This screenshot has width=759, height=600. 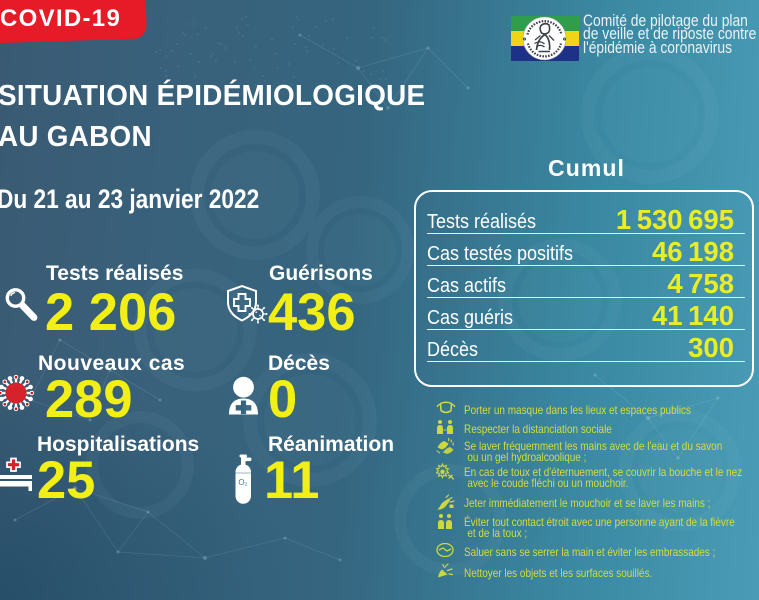 I want to click on svg-text: O₂, so click(x=242, y=482).